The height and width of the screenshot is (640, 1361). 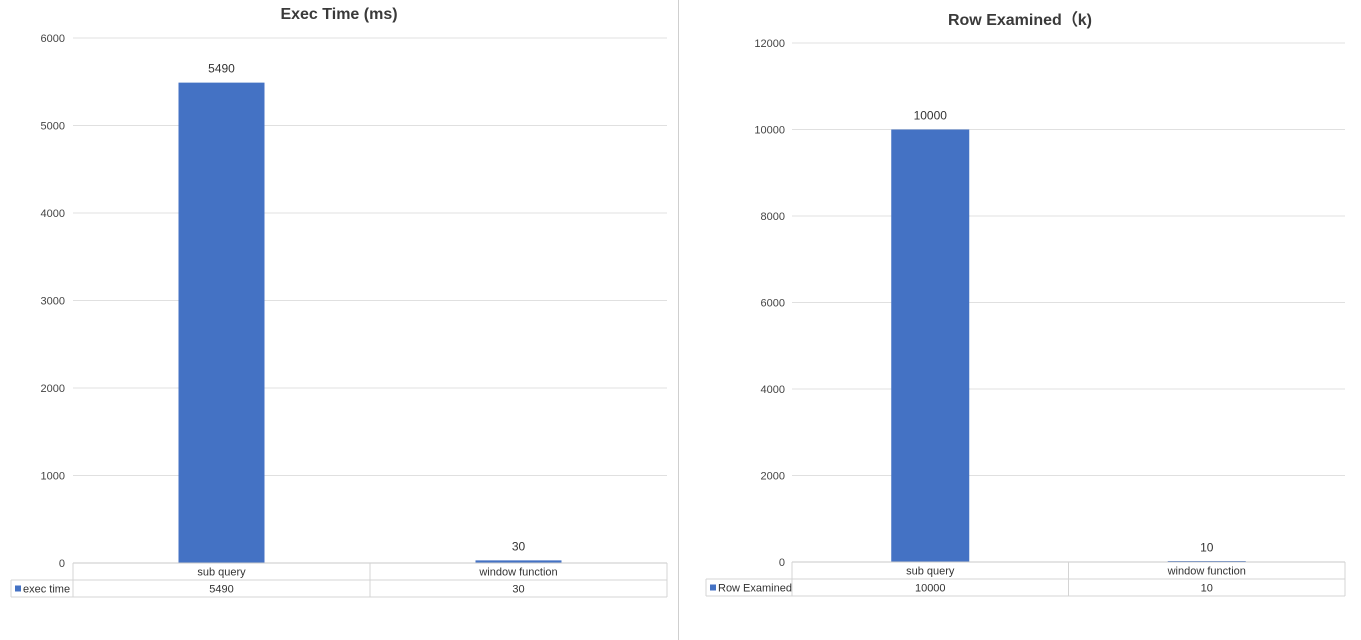 I want to click on table-value: 5490, so click(x=221, y=590).